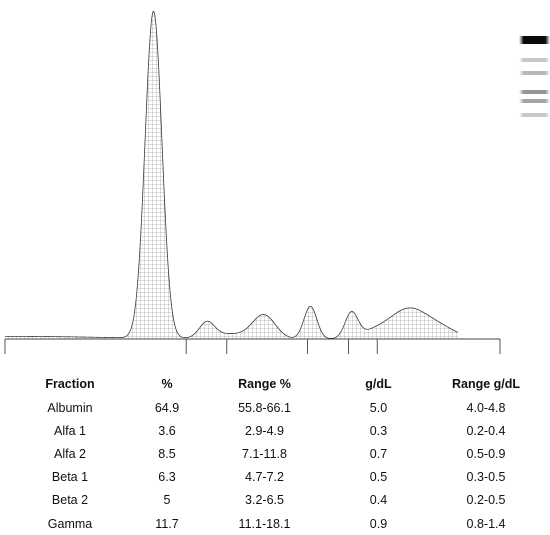 This screenshot has width=550, height=535. What do you see at coordinates (167, 453) in the screenshot?
I see `fraction-percent: 8.5` at bounding box center [167, 453].